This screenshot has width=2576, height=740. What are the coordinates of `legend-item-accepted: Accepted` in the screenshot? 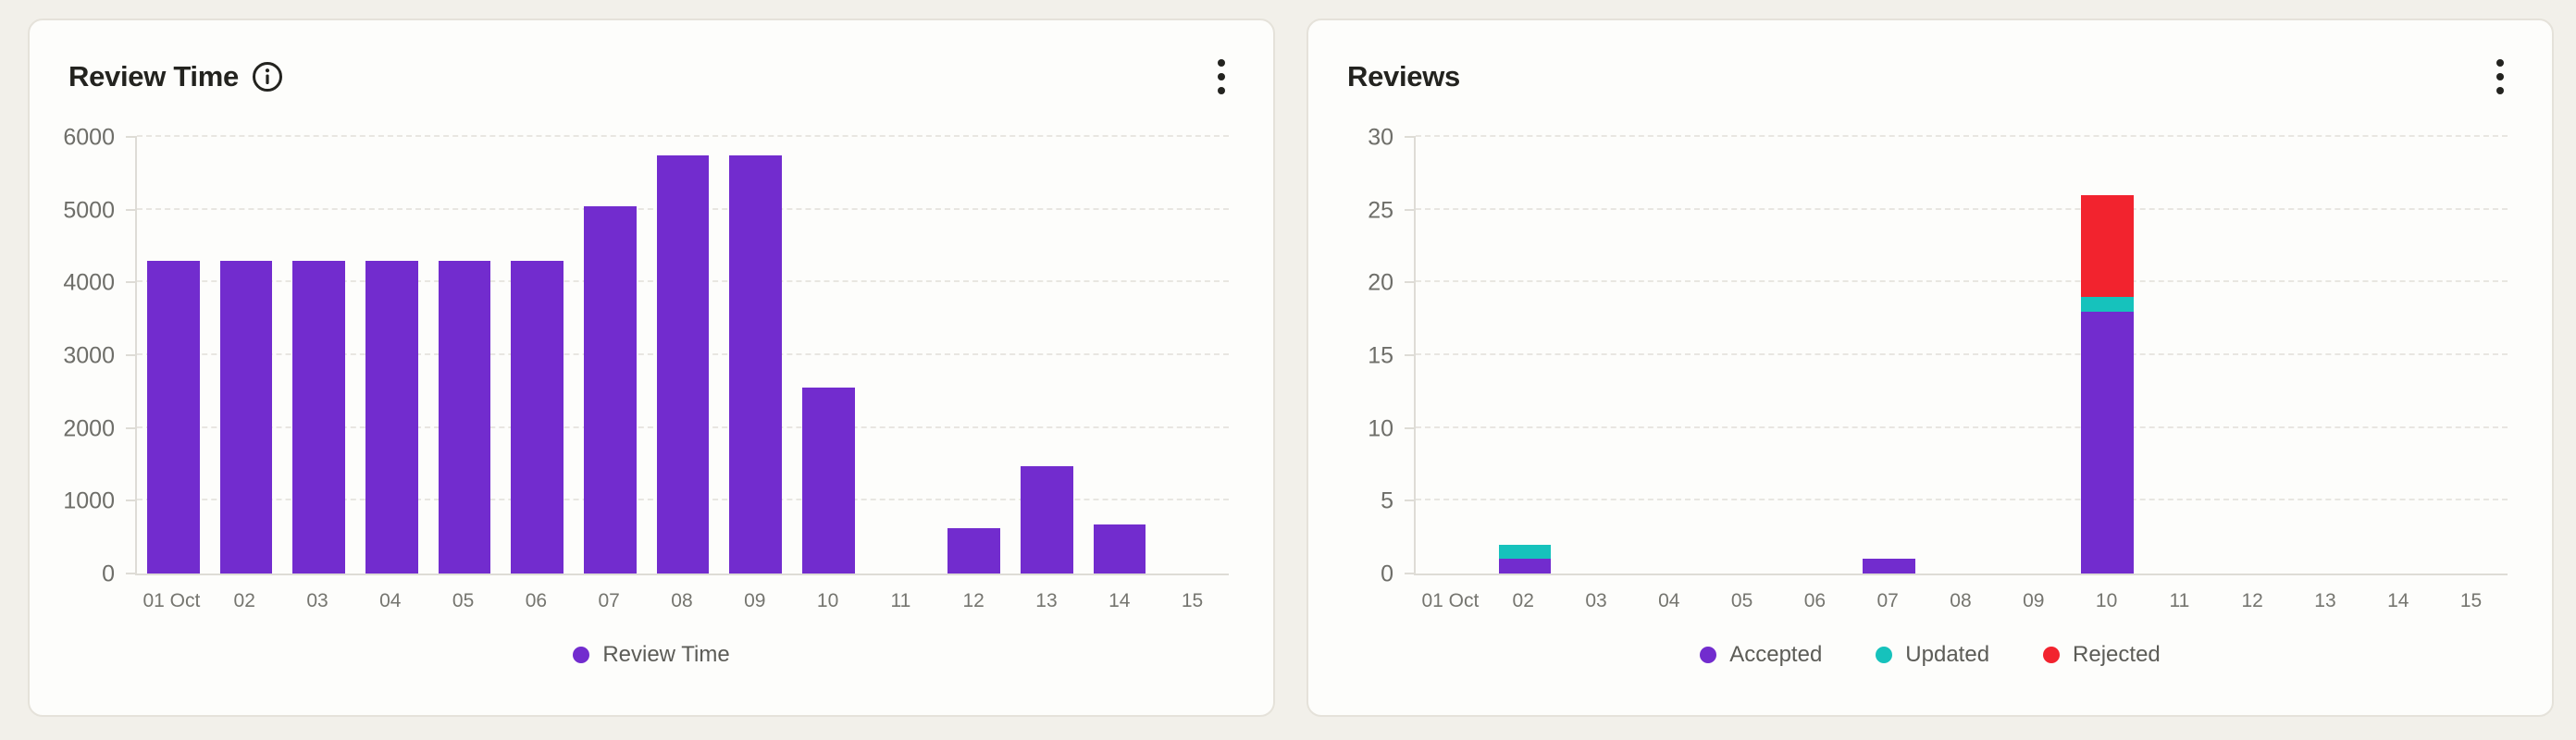 It's located at (1761, 655).